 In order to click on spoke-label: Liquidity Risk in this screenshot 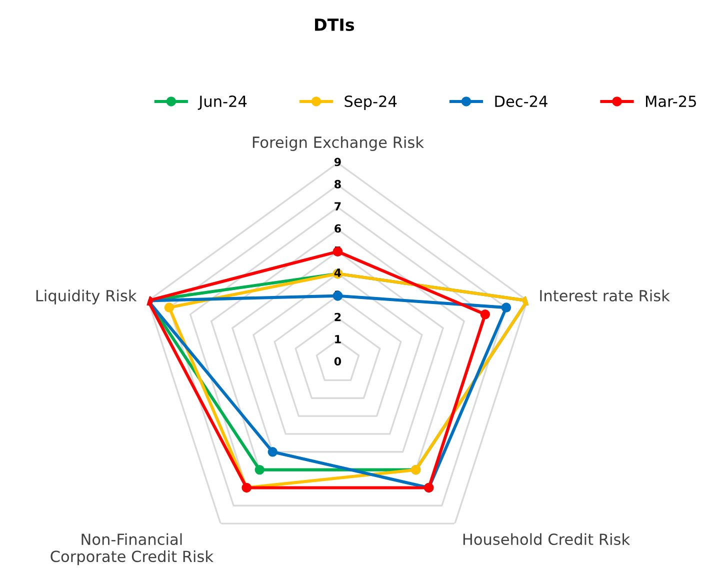, I will do `click(86, 297)`.